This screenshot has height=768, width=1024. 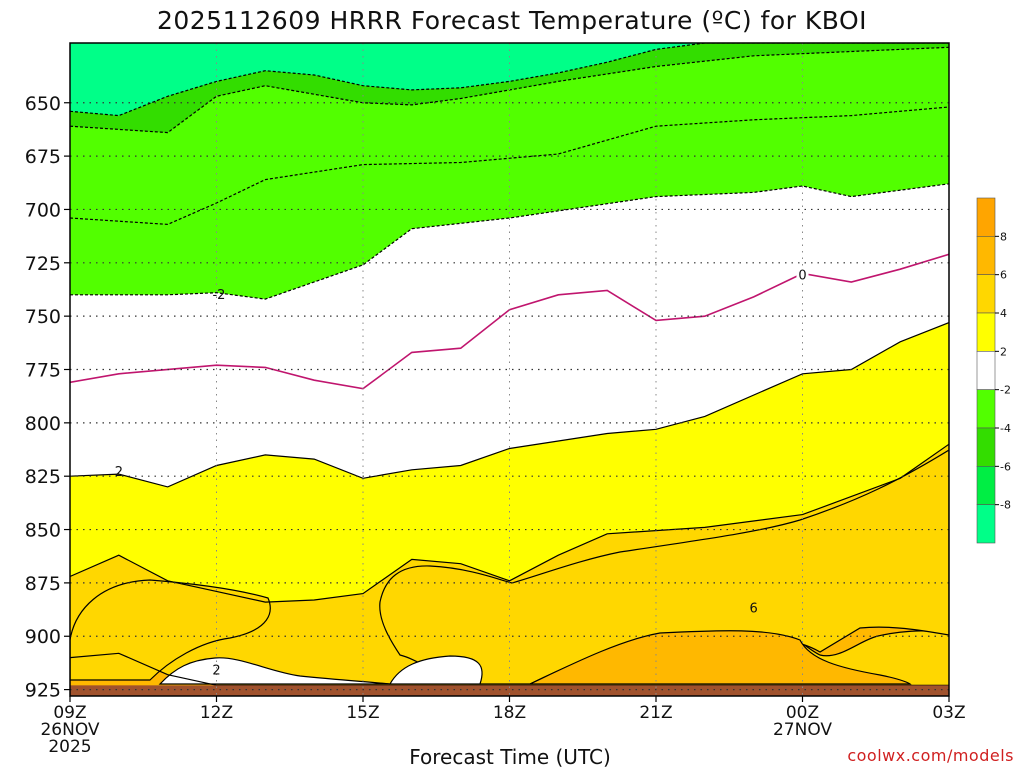 I want to click on y-tick-label: 650, so click(x=43, y=104).